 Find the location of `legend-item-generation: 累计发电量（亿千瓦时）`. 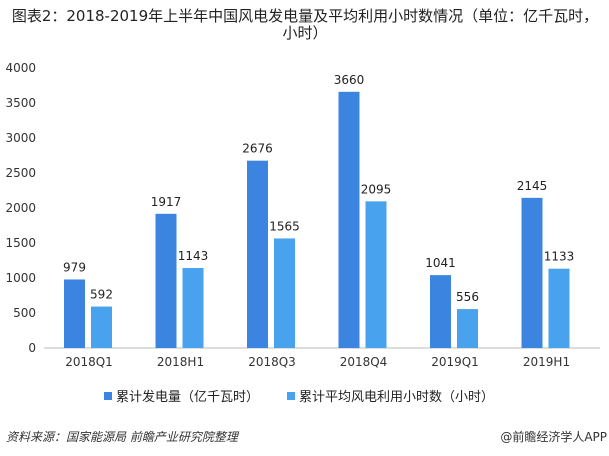

legend-item-generation: 累计发电量（亿千瓦时） is located at coordinates (181, 395).